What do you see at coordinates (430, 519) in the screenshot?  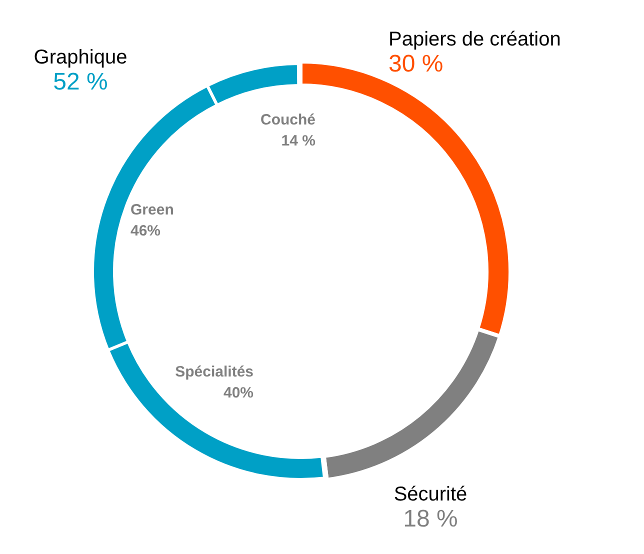 I see `data-label: 18 %` at bounding box center [430, 519].